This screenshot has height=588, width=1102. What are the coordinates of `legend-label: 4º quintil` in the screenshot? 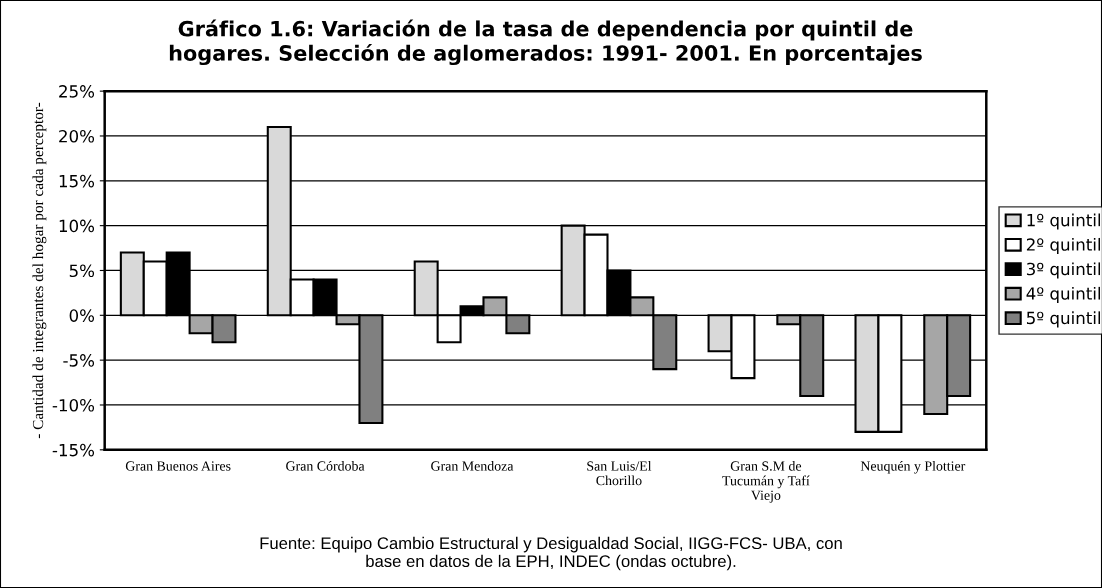 It's located at (1063, 295).